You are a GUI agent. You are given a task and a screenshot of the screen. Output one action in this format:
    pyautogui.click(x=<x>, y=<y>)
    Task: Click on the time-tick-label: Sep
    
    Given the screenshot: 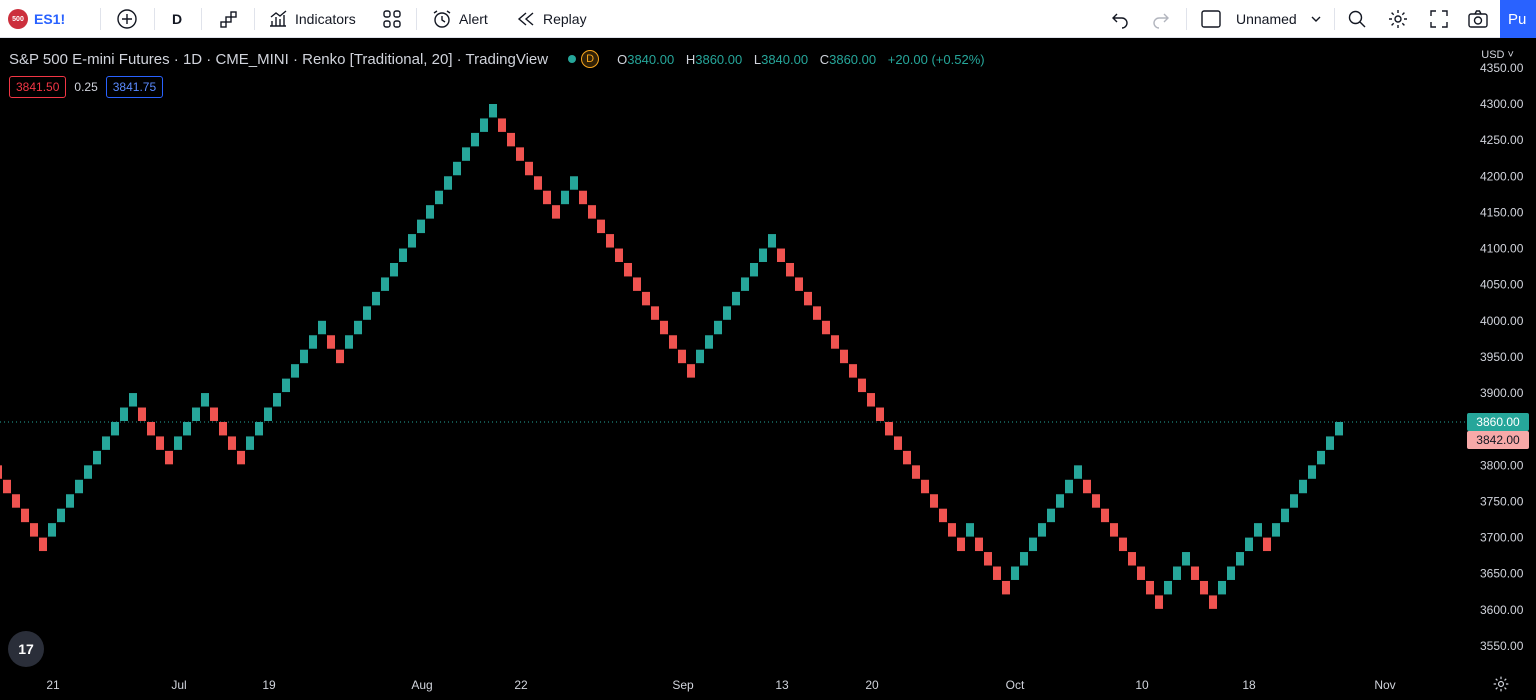 What is the action you would take?
    pyautogui.click(x=683, y=685)
    